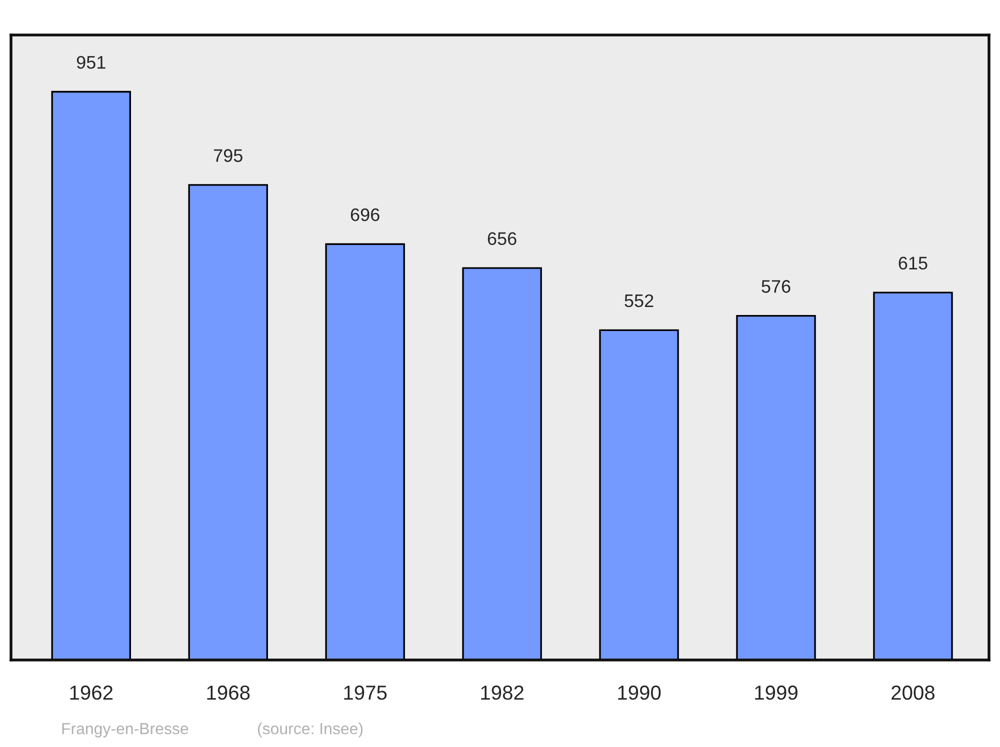  What do you see at coordinates (913, 693) in the screenshot?
I see `x-tick-label: 2008` at bounding box center [913, 693].